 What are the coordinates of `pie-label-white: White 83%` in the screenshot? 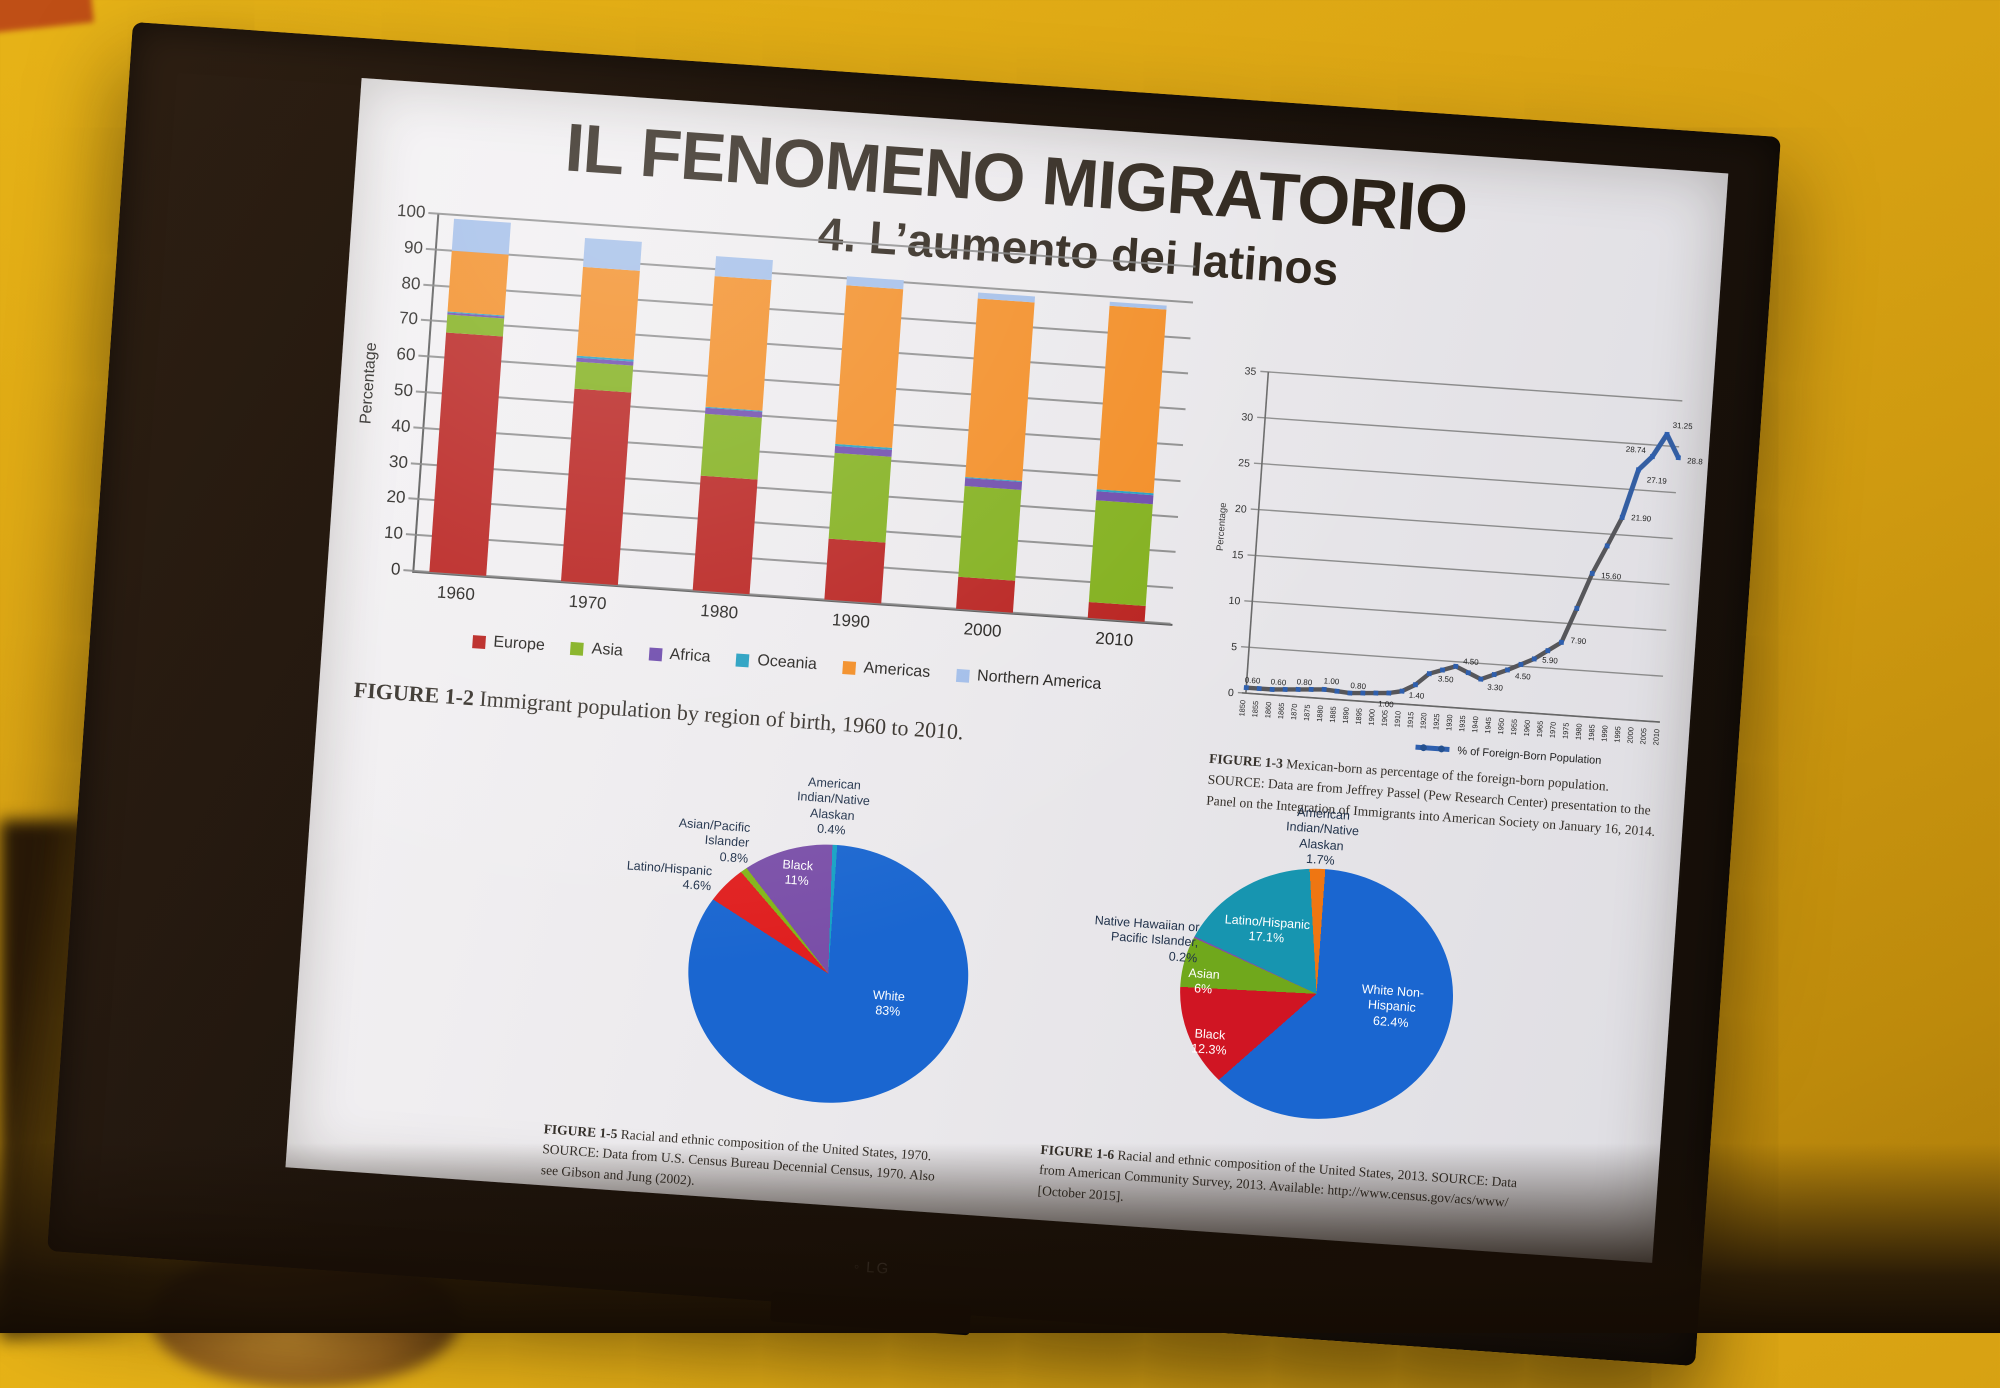 It's located at (888, 1004).